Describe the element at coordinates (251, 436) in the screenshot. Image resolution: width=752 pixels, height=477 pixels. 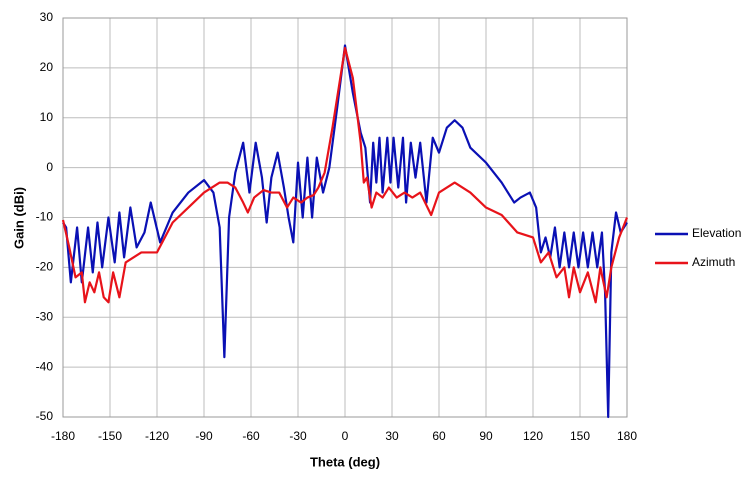
I see `x-tick-label: -60` at that location.